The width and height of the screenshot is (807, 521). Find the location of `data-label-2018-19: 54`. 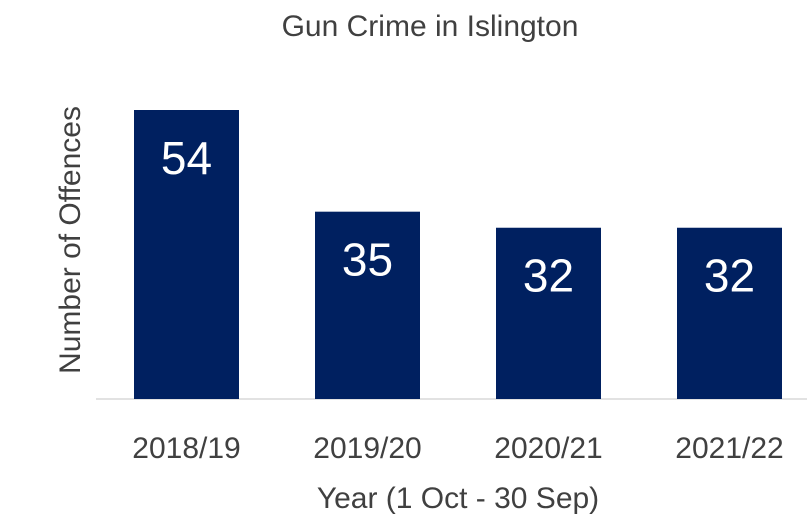

data-label-2018-19: 54 is located at coordinates (186, 158).